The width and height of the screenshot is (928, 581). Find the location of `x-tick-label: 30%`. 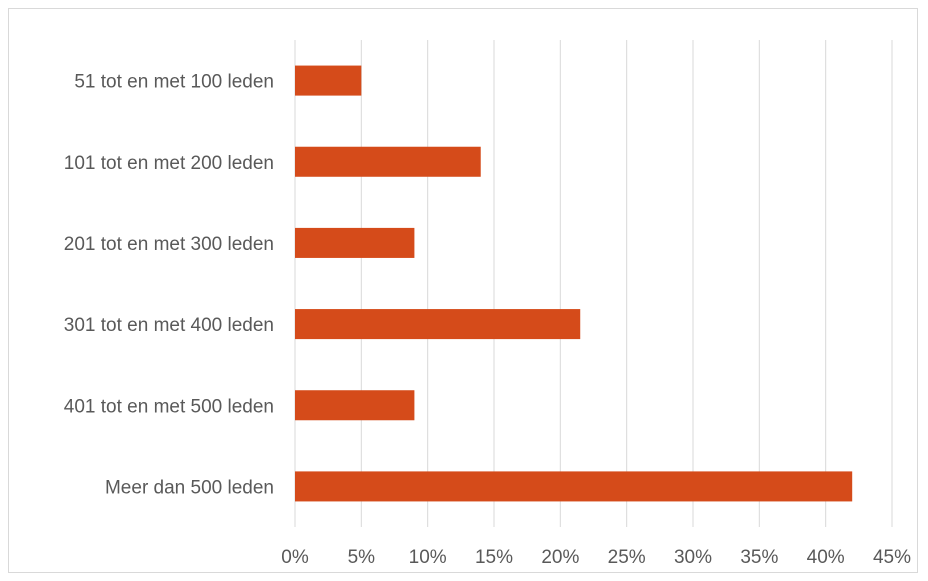

x-tick-label: 30% is located at coordinates (693, 557).